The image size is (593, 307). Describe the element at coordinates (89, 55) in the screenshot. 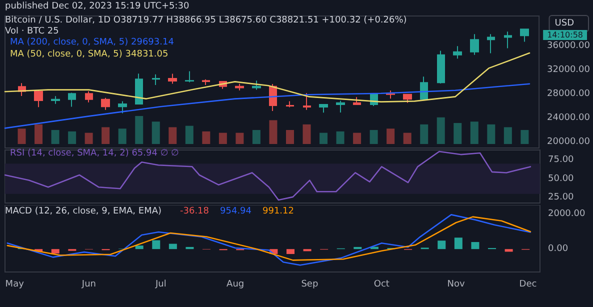

I see `text: MA (50, close, 0, SMA, 5) 34831.05` at that location.